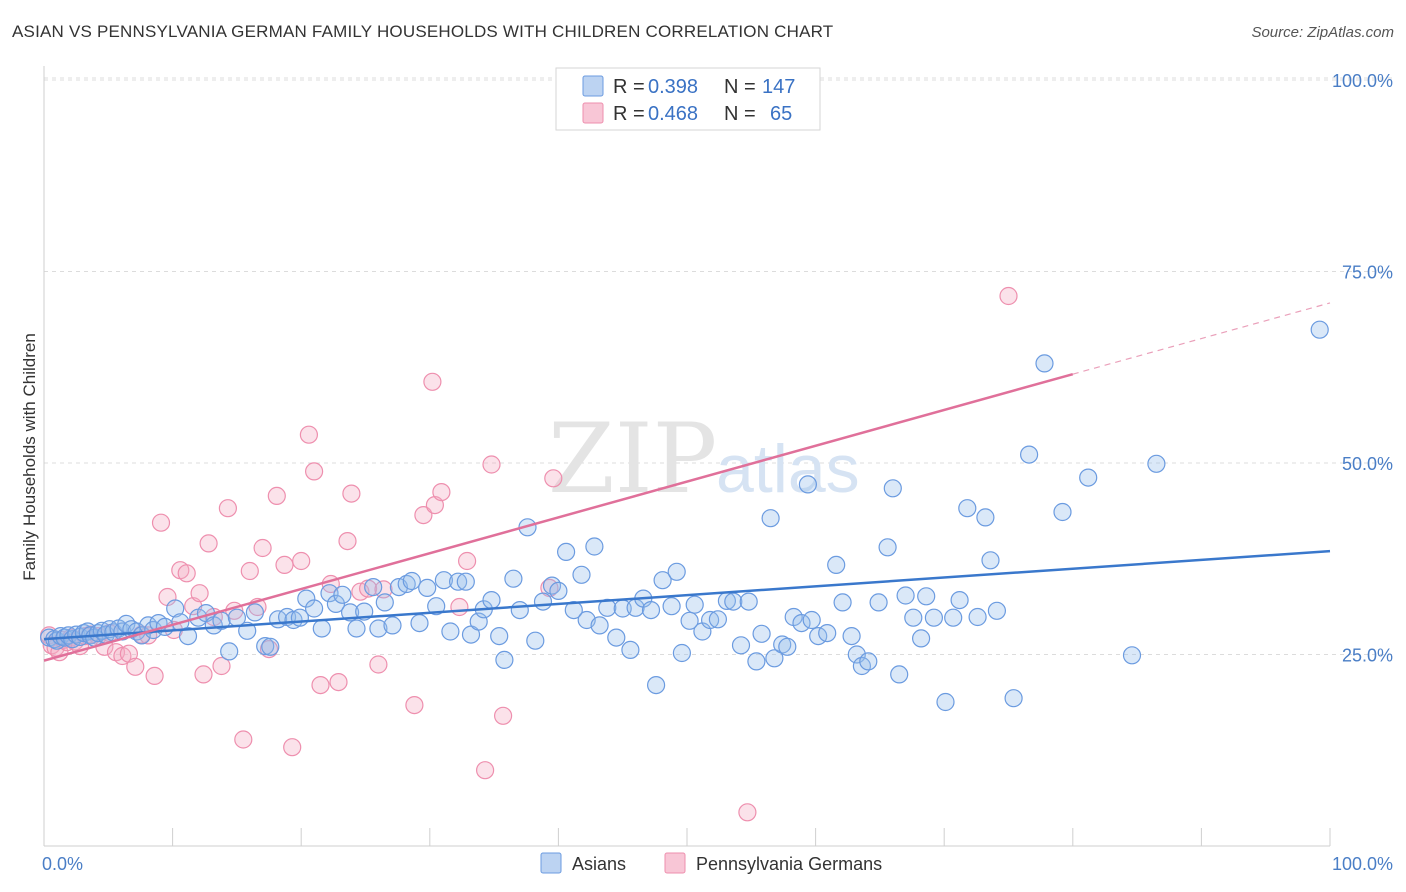 The image size is (1406, 892). What do you see at coordinates (702, 114) in the screenshot?
I see `legend-row-pagermans: R = 0.468 N = 65` at bounding box center [702, 114].